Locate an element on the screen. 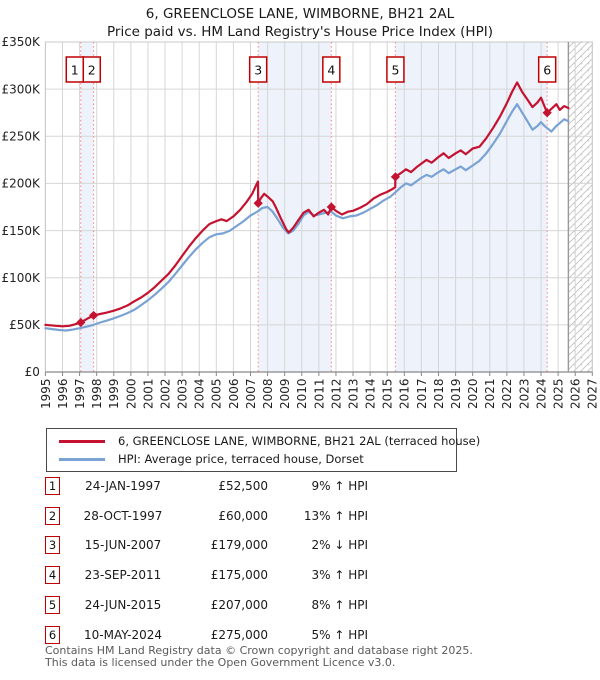  sale-price: £60,000 is located at coordinates (243, 515).